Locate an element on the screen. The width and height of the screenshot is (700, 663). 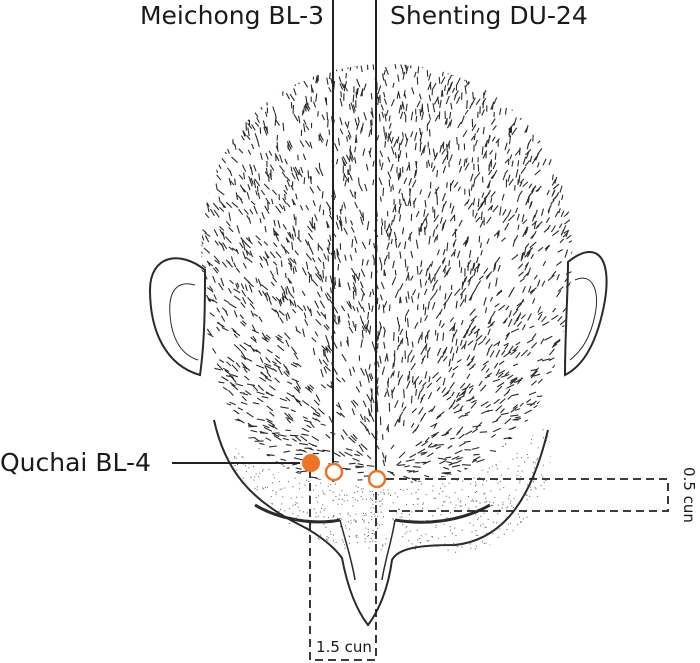
right-ear is located at coordinates (585, 314).